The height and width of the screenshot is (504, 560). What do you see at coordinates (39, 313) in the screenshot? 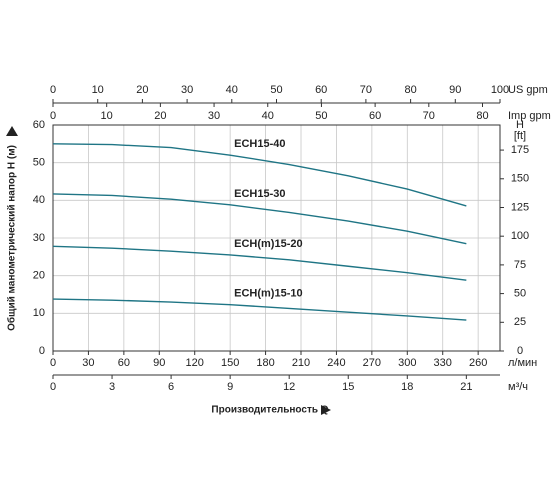
I see `y-tick-label: 10` at bounding box center [39, 313].